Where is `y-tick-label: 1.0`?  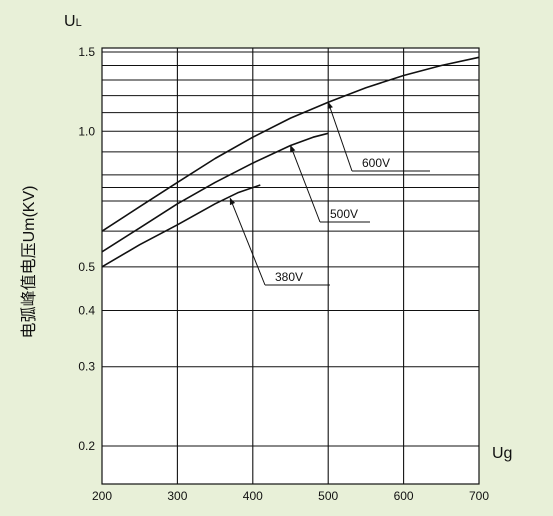 y-tick-label: 1.0 is located at coordinates (86, 131).